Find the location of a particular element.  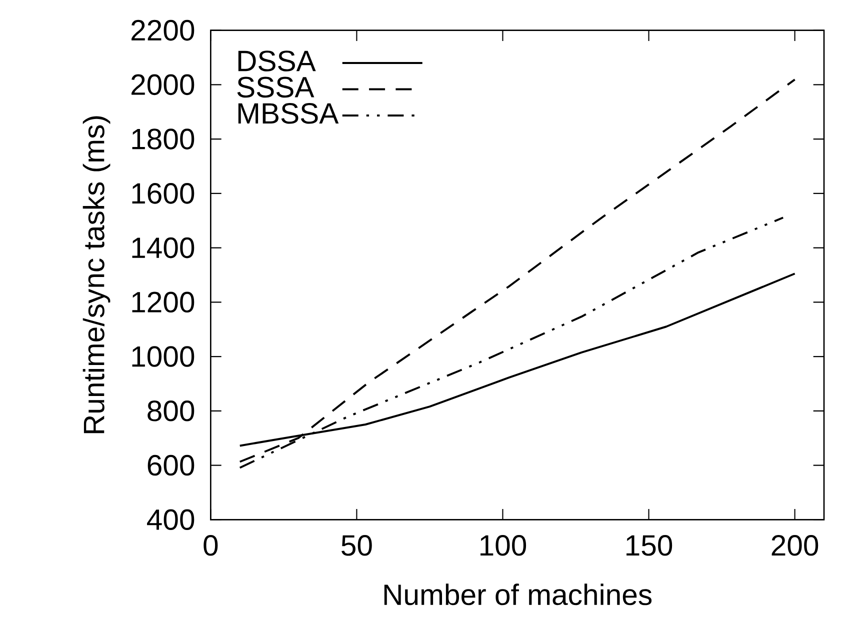

y-tick-label: 1800 is located at coordinates (163, 139).